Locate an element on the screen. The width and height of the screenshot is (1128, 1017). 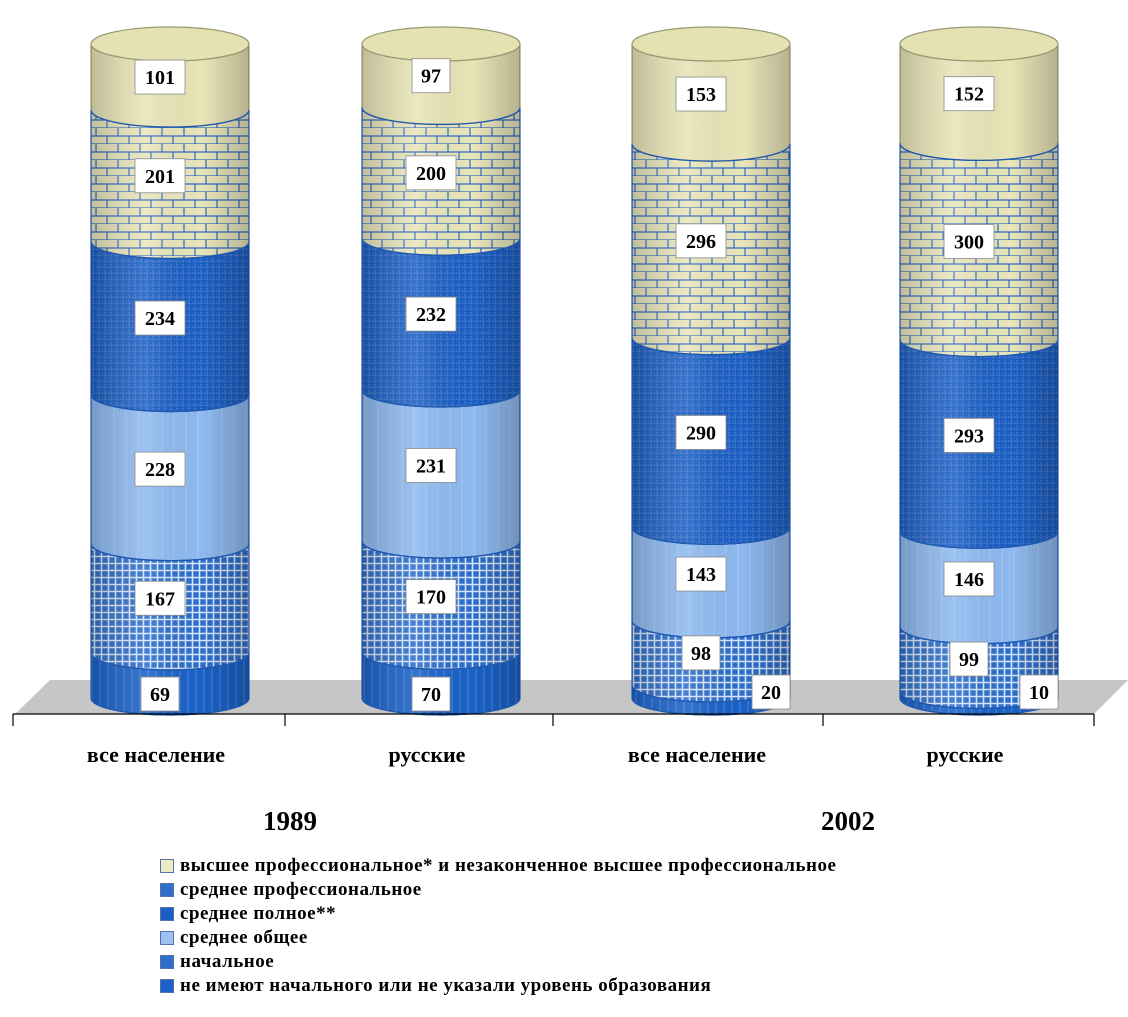
data-label-text: 201 is located at coordinates (160, 177).